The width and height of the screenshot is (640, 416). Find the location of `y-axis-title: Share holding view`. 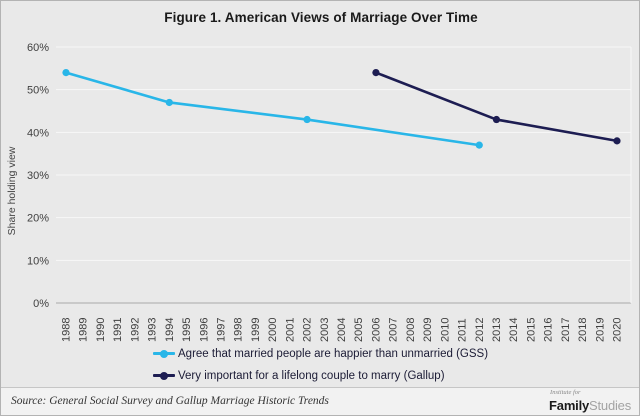

y-axis-title: Share holding view is located at coordinates (12, 190).